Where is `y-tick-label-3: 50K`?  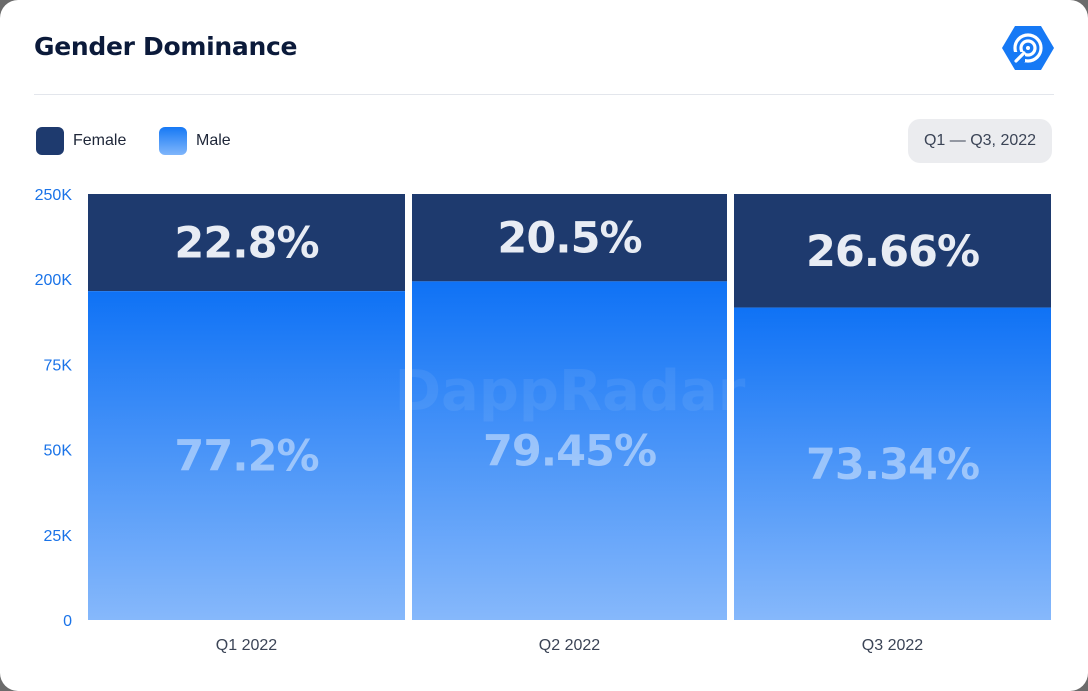 y-tick-label-3: 50K is located at coordinates (58, 451).